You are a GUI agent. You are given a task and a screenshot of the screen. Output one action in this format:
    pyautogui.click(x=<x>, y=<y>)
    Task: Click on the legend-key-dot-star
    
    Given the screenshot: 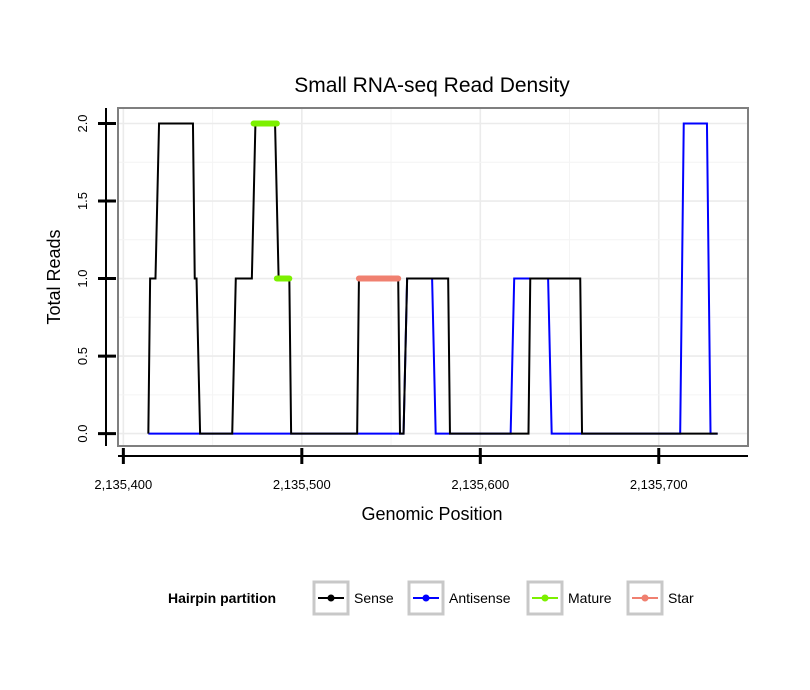 What is the action you would take?
    pyautogui.click(x=645, y=598)
    